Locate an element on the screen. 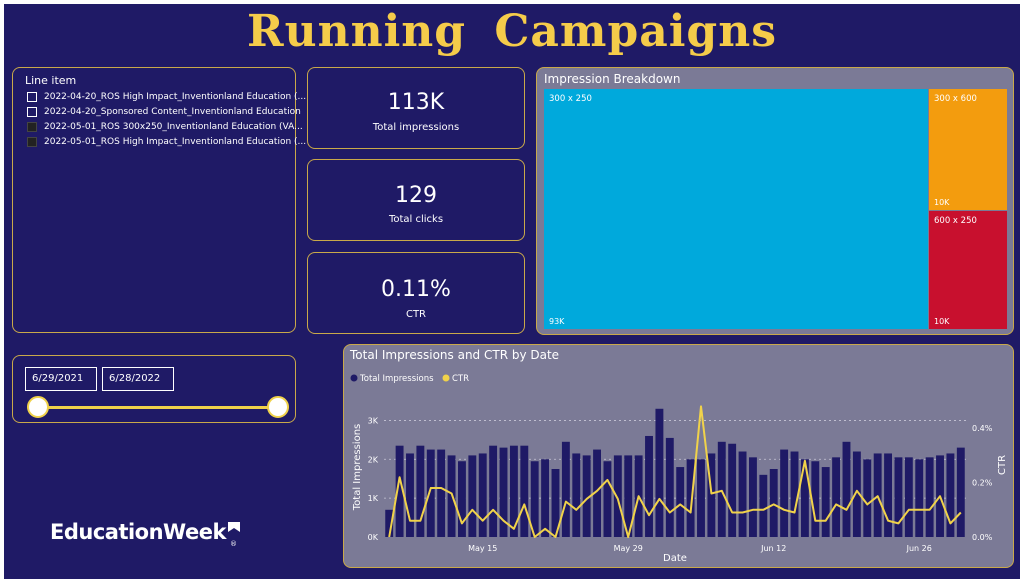 The height and width of the screenshot is (584, 1024). y-axis-title: Total Impressions is located at coordinates (357, 467).